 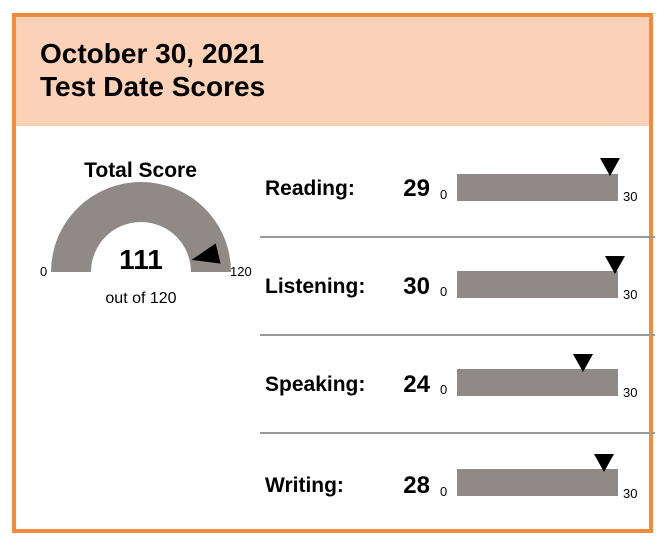 What do you see at coordinates (315, 384) in the screenshot?
I see `section-label: Speaking:` at bounding box center [315, 384].